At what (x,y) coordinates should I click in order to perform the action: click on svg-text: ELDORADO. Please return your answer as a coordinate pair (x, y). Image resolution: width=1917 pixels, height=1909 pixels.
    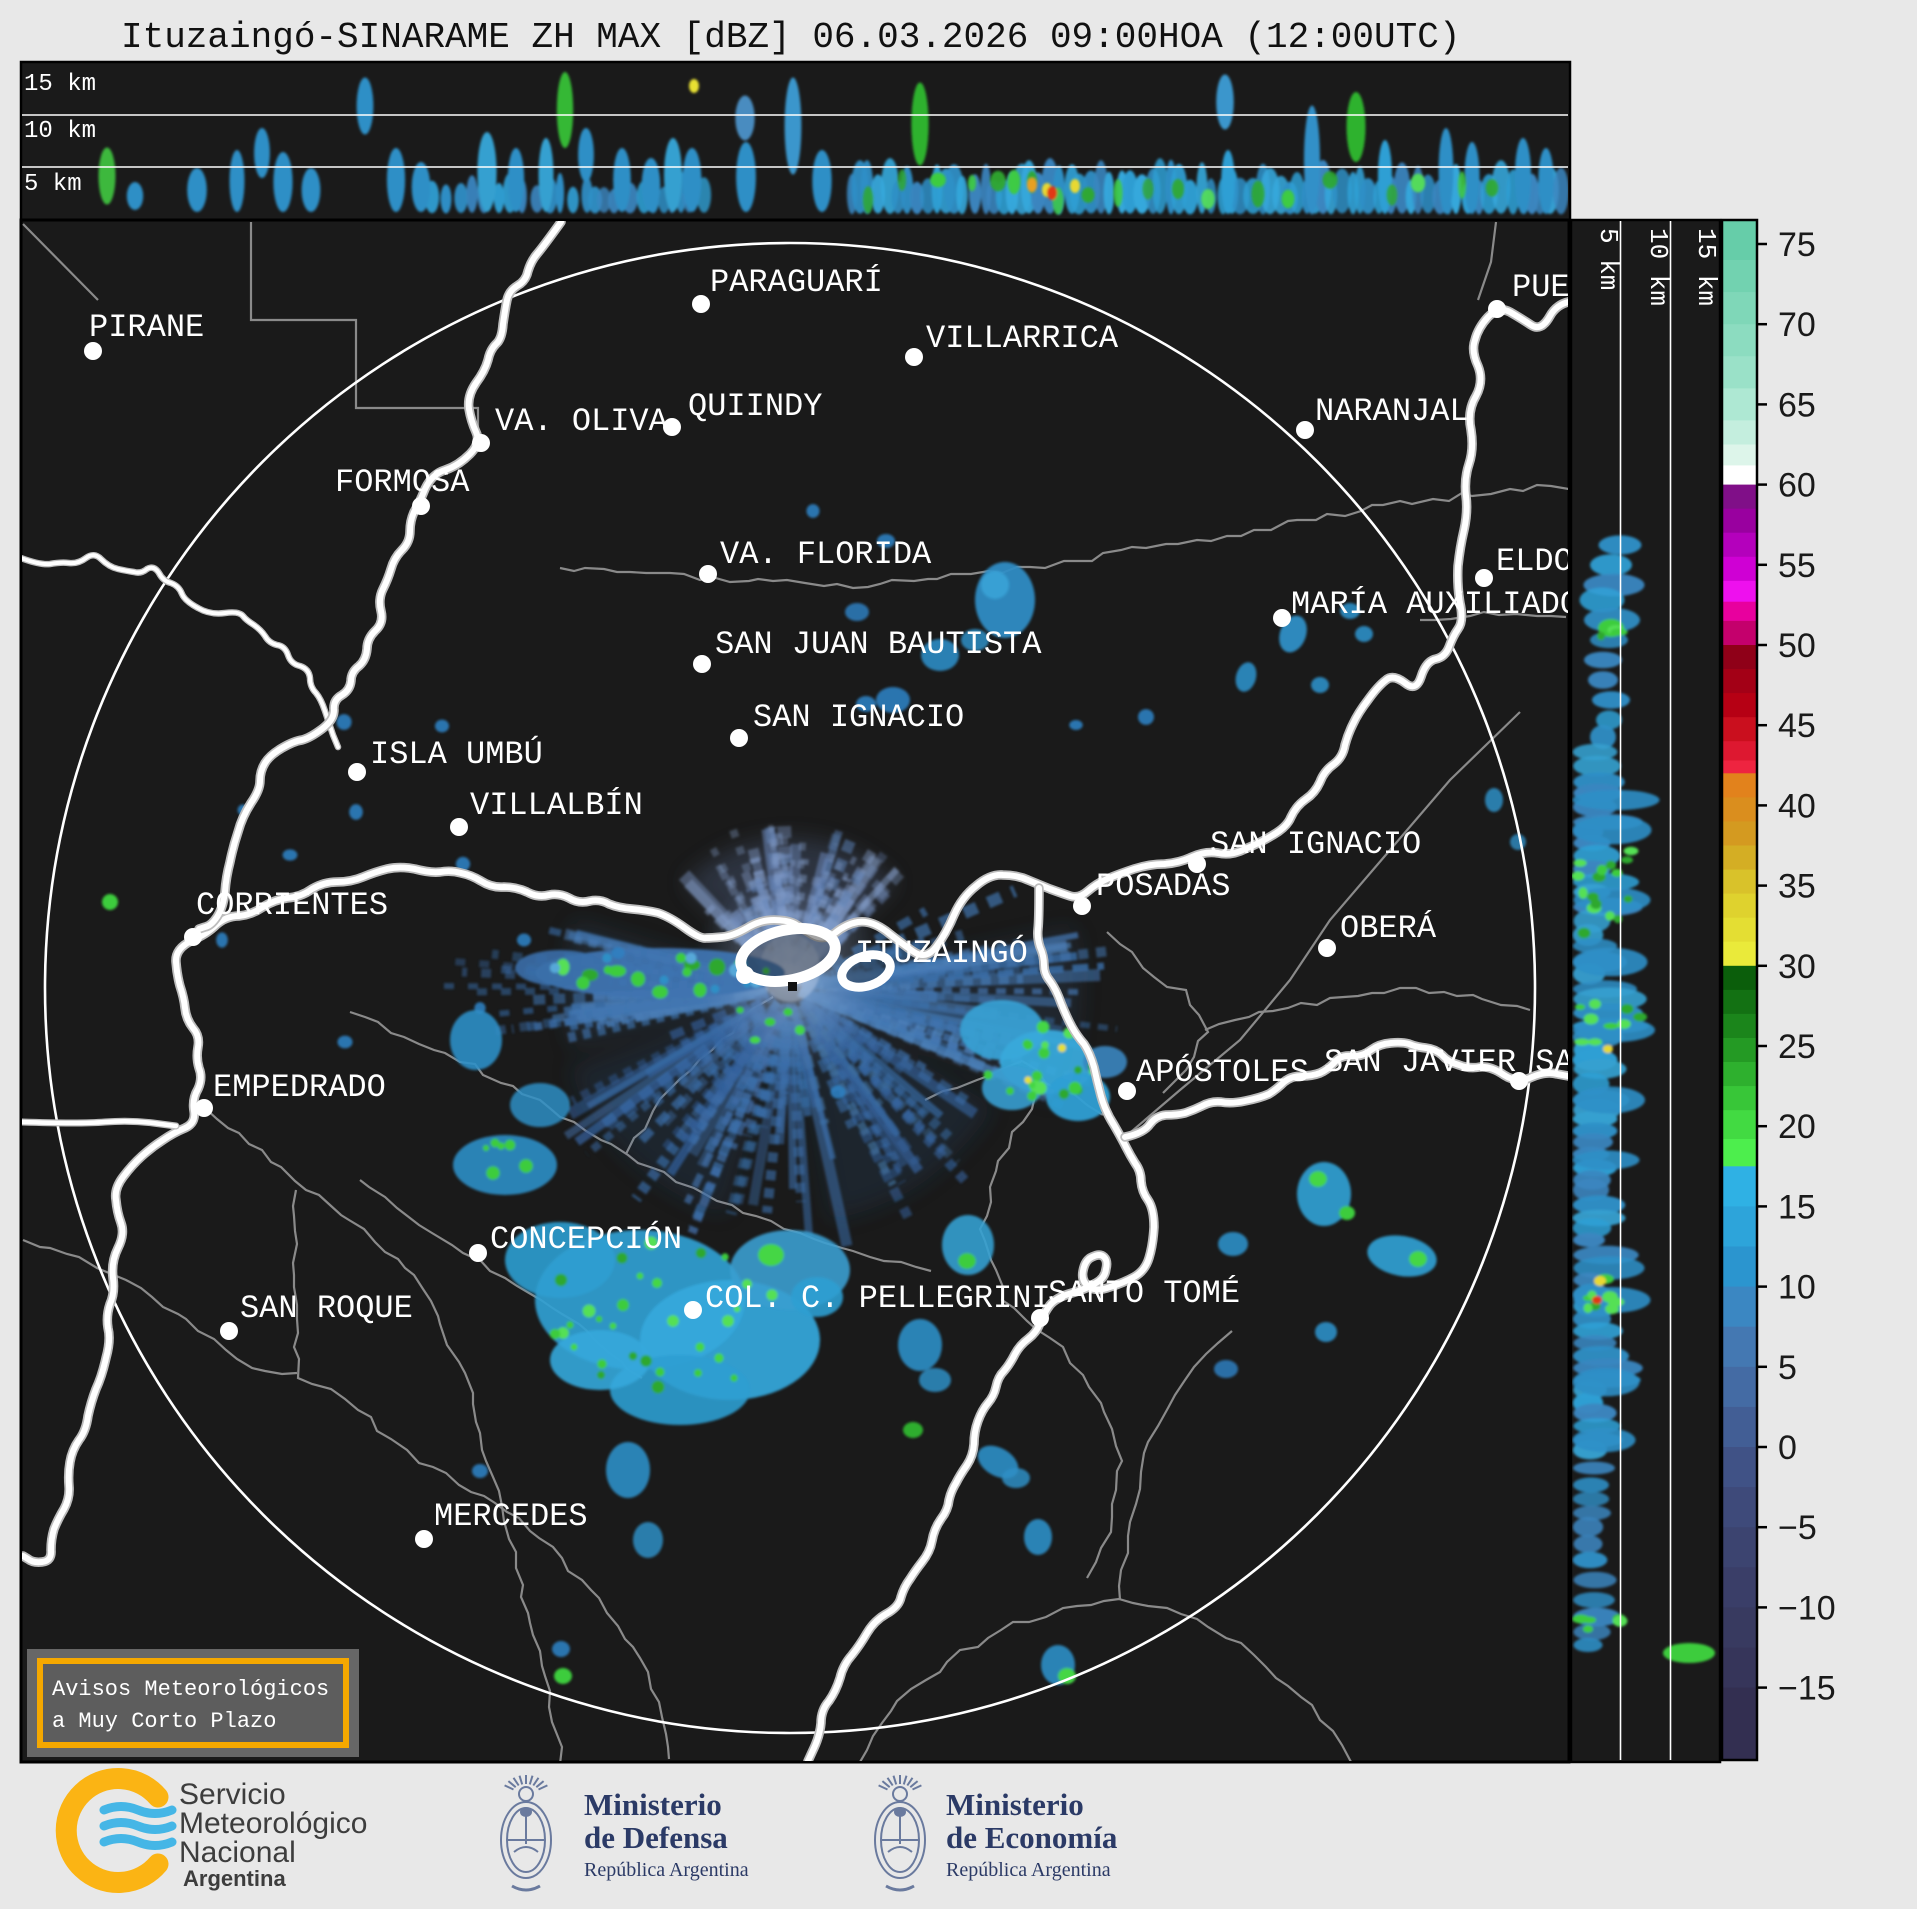
    Looking at the image, I should click on (1573, 561).